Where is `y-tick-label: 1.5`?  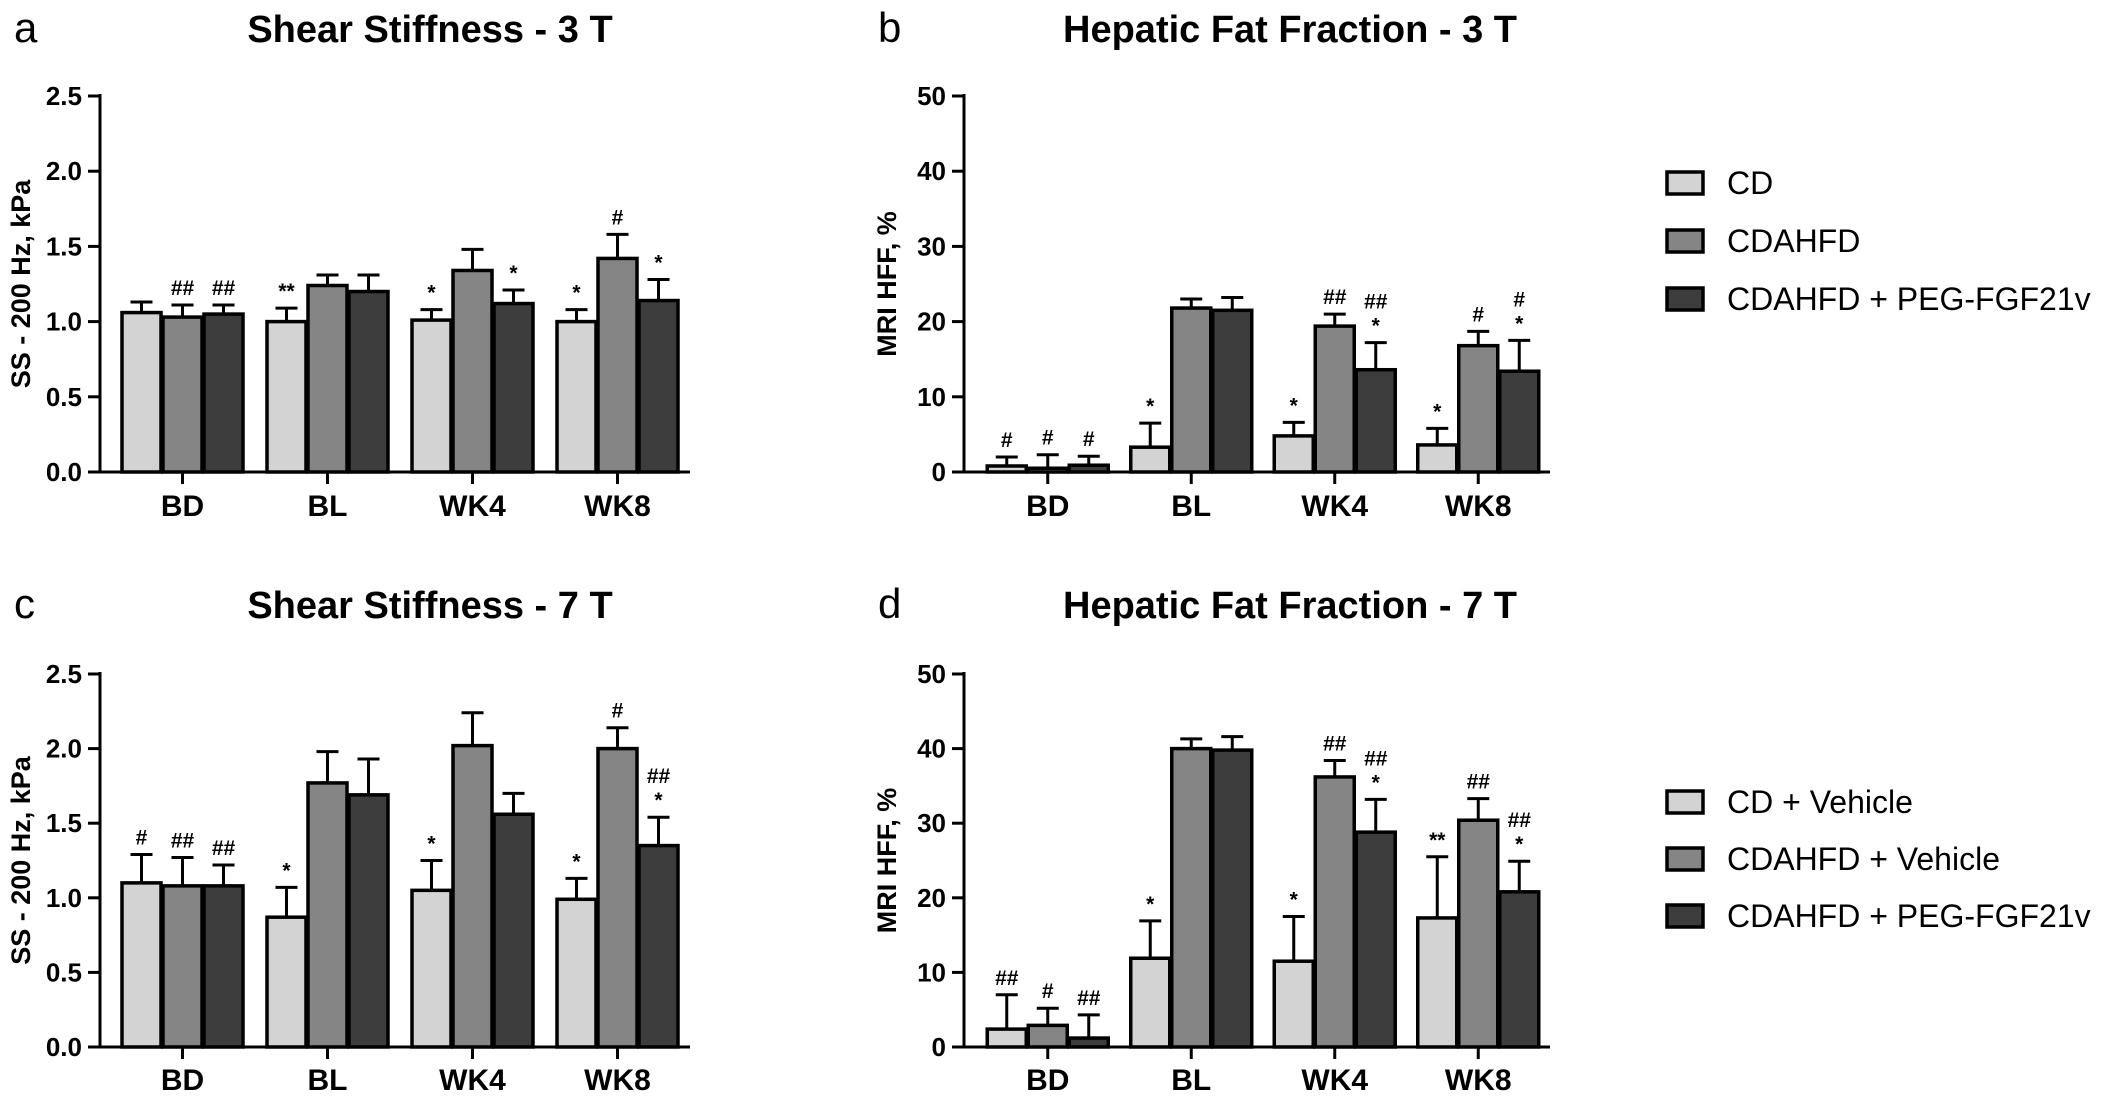
y-tick-label: 1.5 is located at coordinates (64, 246).